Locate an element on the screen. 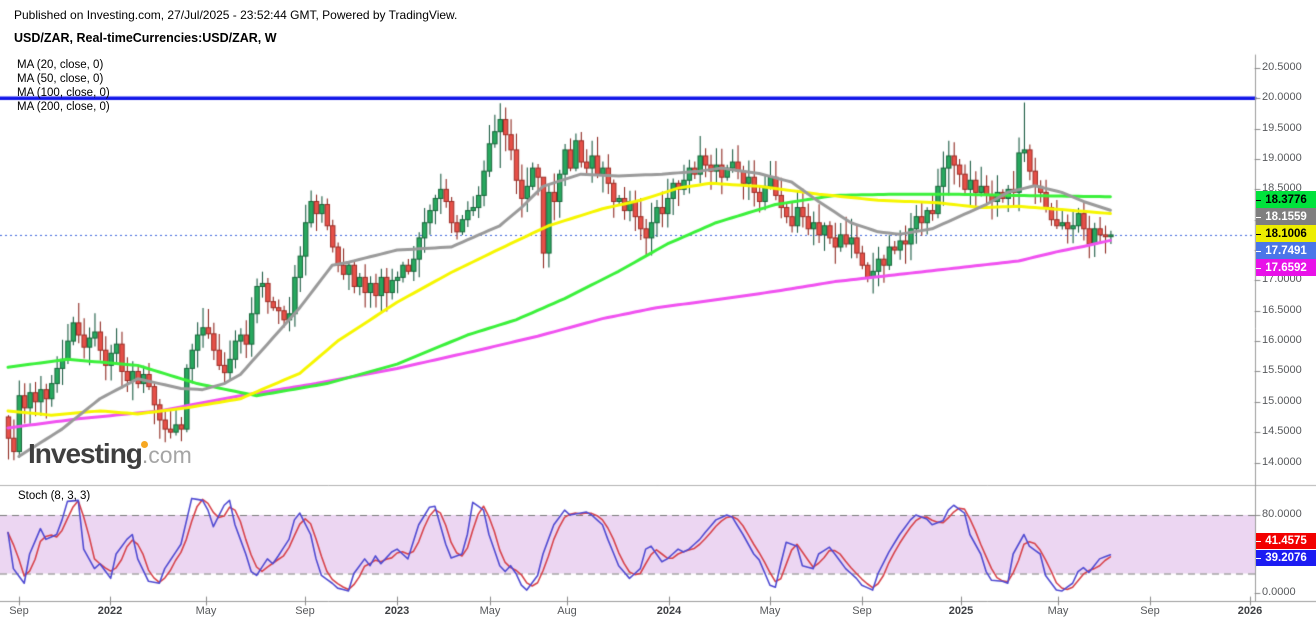 Image resolution: width=1316 pixels, height=626 pixels. price-axis-tick-label: 19.5000 is located at coordinates (1282, 127).